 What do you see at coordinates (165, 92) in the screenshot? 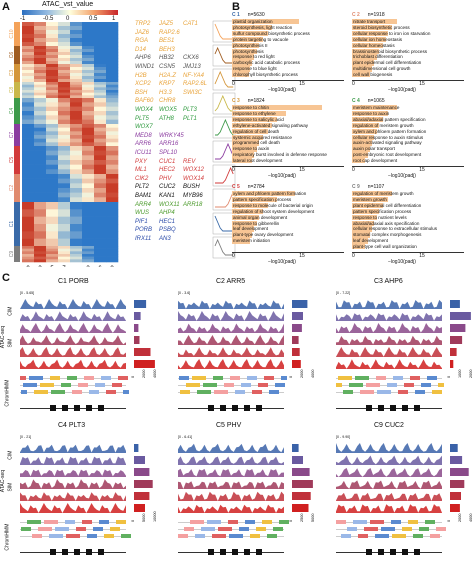
I see `gene-label: H3.3` at bounding box center [165, 92].